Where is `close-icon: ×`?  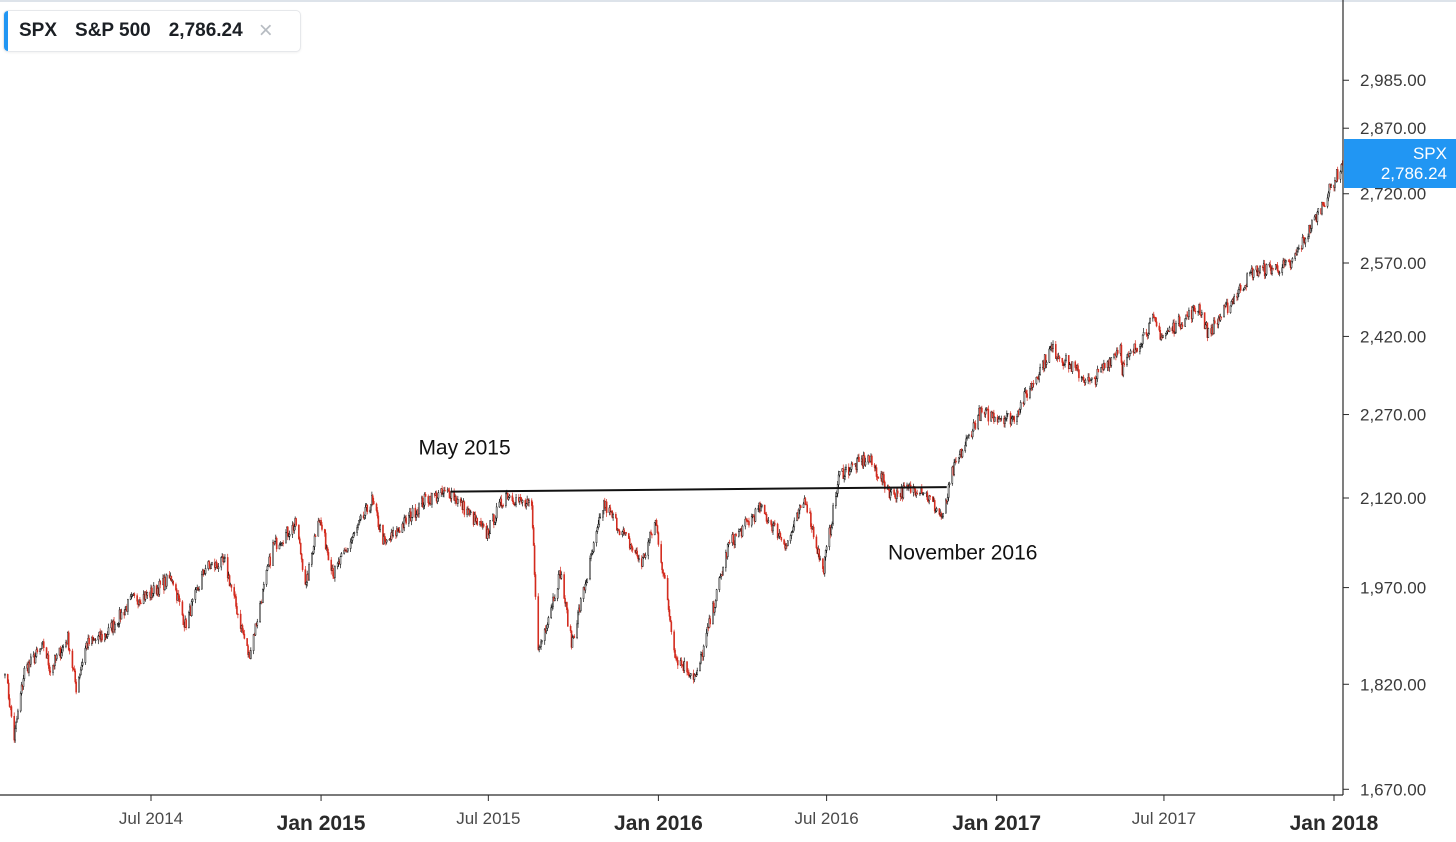
close-icon: × is located at coordinates (265, 30).